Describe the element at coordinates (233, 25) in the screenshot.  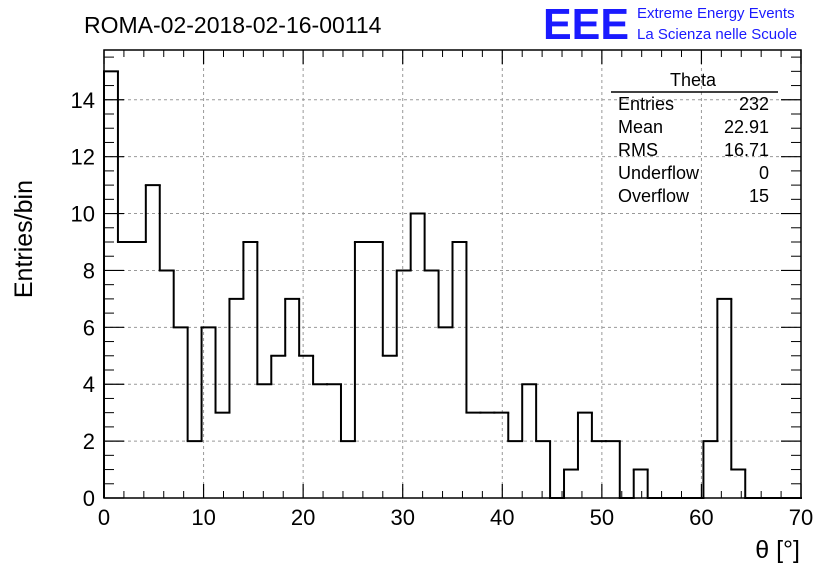
I see `chart-title: ROMA-02-2018-02-16-00114` at that location.